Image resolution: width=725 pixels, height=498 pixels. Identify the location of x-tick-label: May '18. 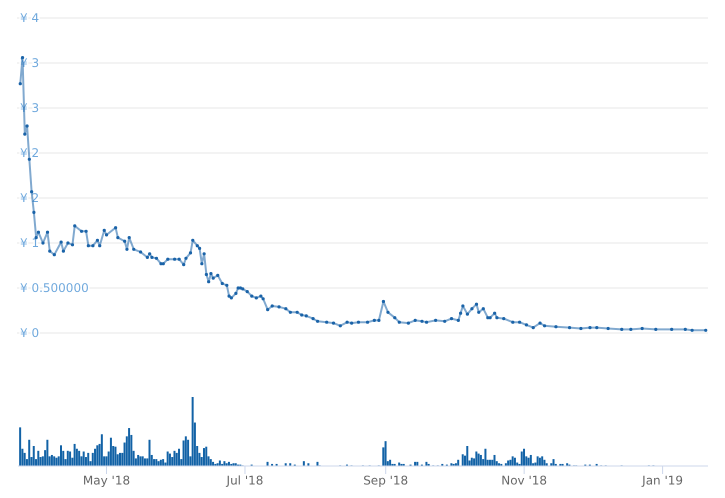
(106, 481).